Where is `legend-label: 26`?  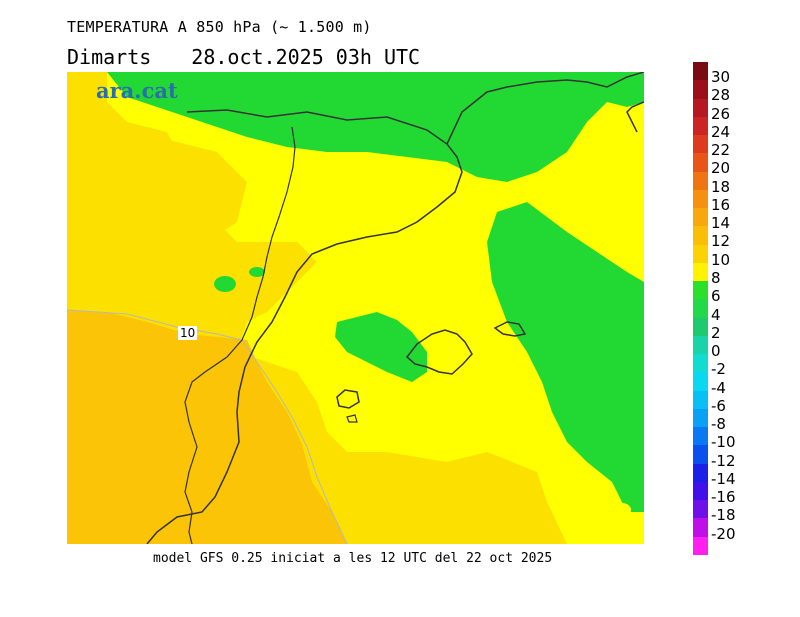
legend-label: 26 is located at coordinates (721, 113).